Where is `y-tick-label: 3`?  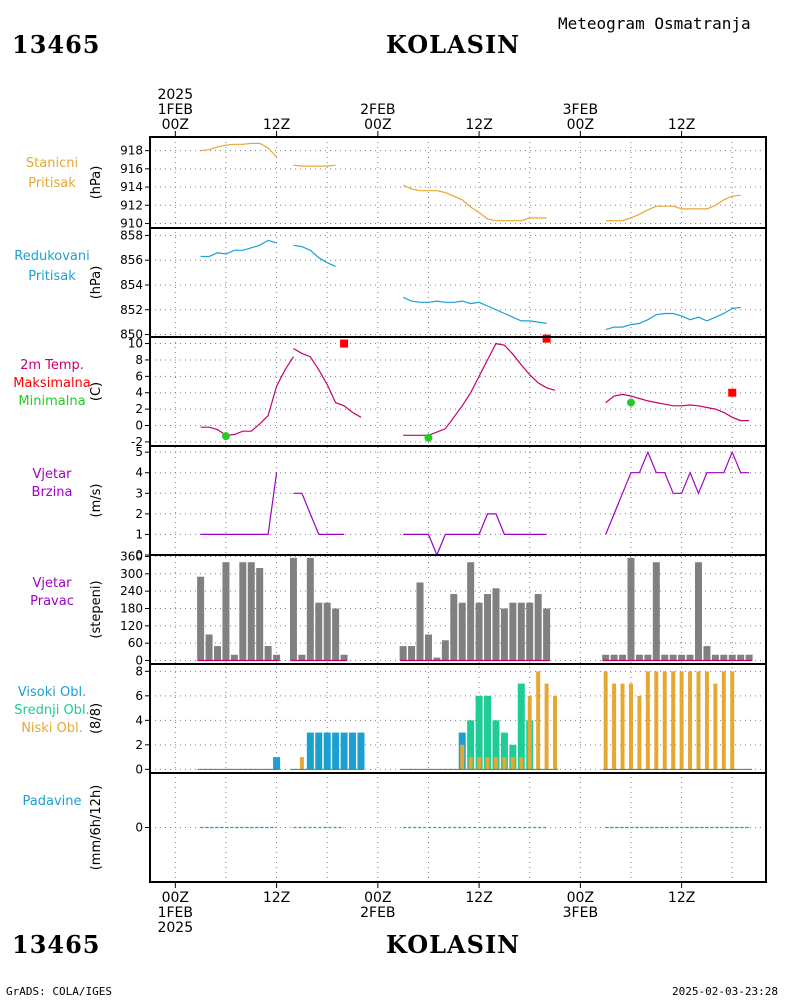 y-tick-label: 3 is located at coordinates (139, 493).